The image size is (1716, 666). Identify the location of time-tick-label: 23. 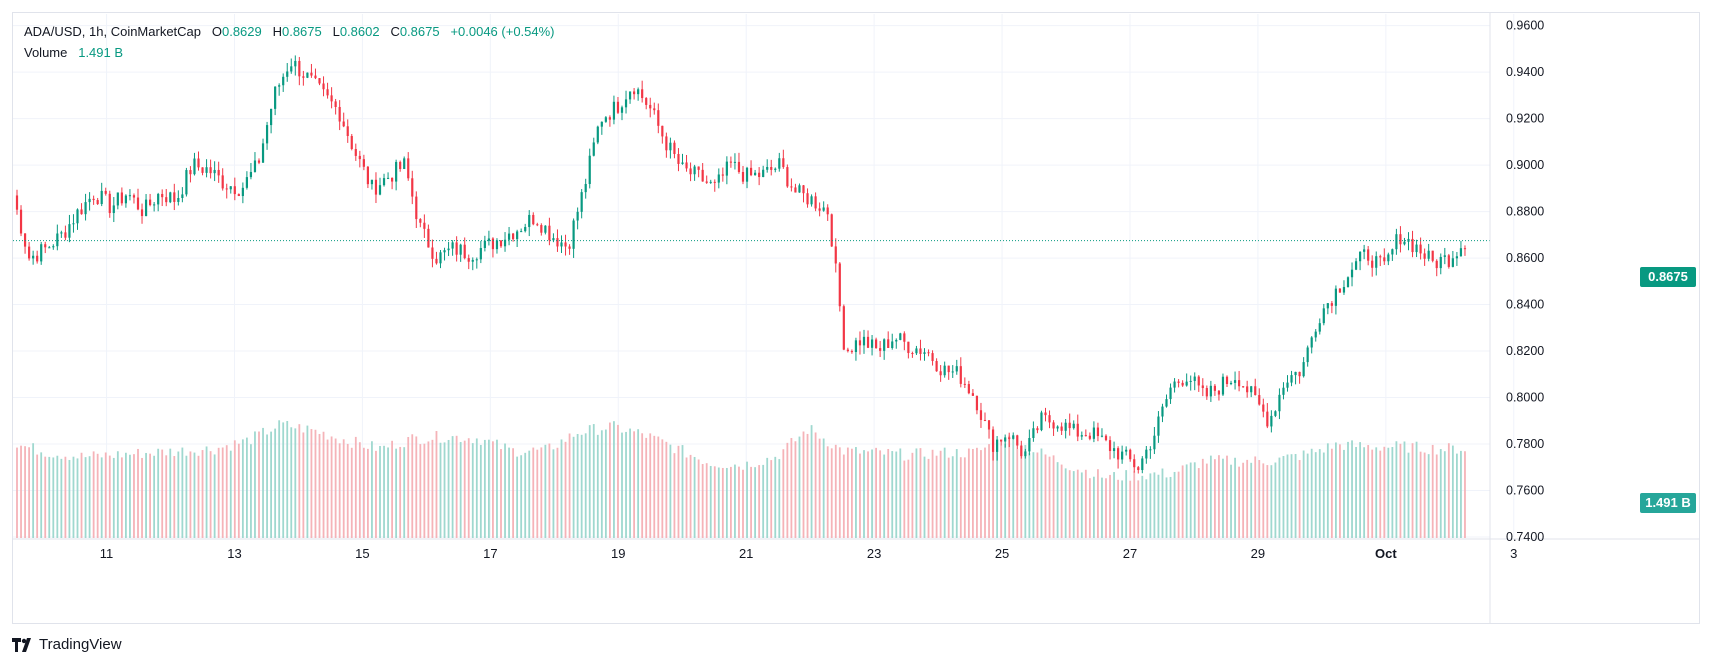
(874, 553).